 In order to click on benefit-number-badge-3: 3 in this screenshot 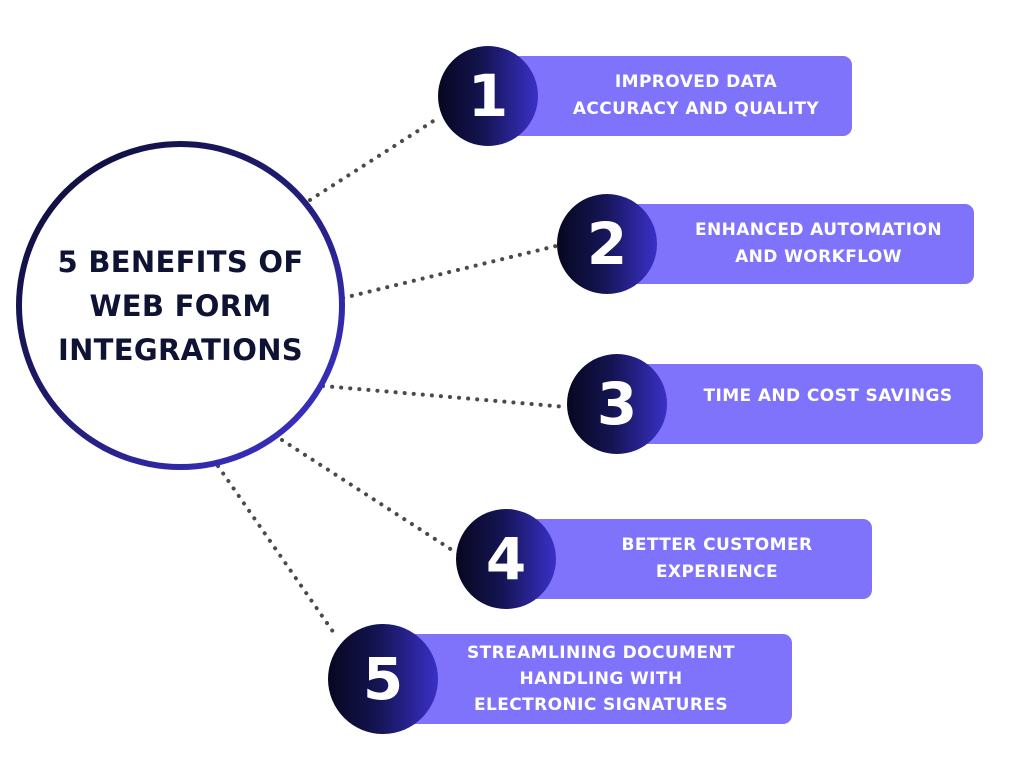, I will do `click(617, 404)`.